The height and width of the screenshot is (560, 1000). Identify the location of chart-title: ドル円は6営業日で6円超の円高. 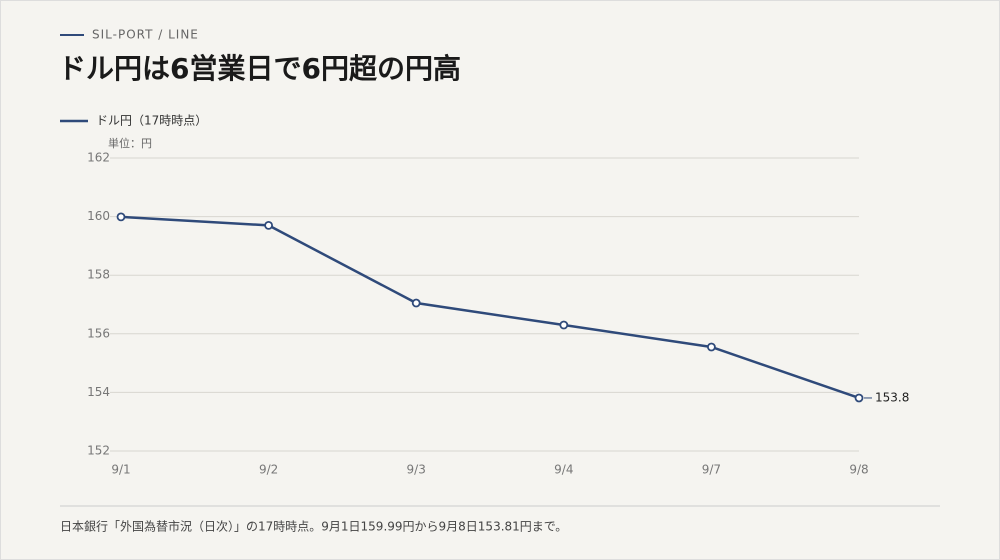
(259, 68).